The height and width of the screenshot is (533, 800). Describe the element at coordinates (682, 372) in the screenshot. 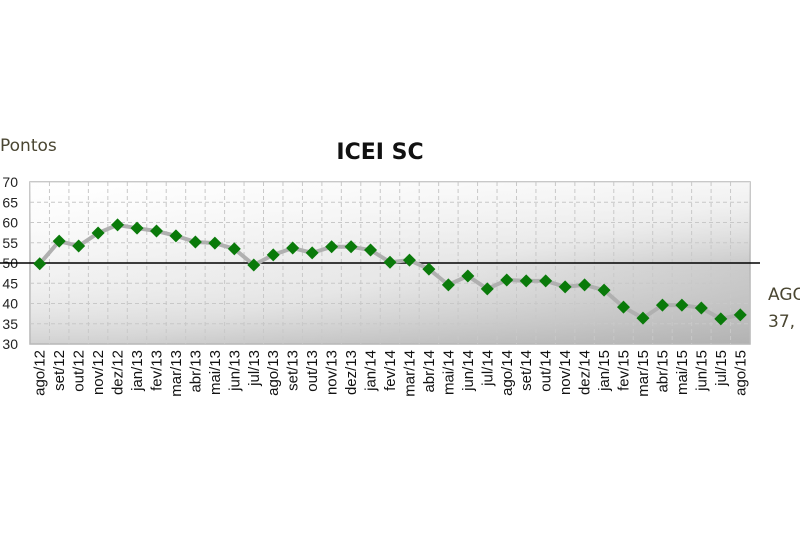

I see `x-tick-label: mai/15` at that location.